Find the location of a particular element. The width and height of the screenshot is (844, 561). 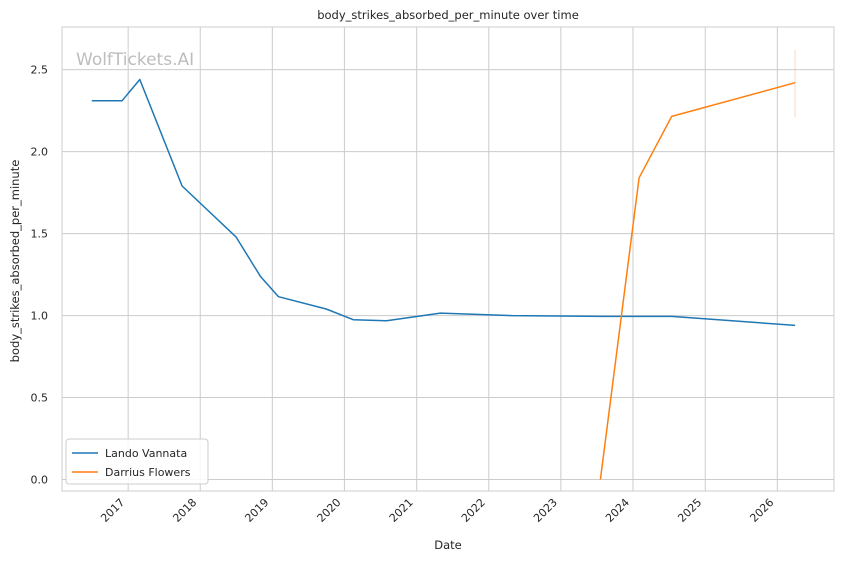

x-tick-label: 2017 is located at coordinates (112, 510).